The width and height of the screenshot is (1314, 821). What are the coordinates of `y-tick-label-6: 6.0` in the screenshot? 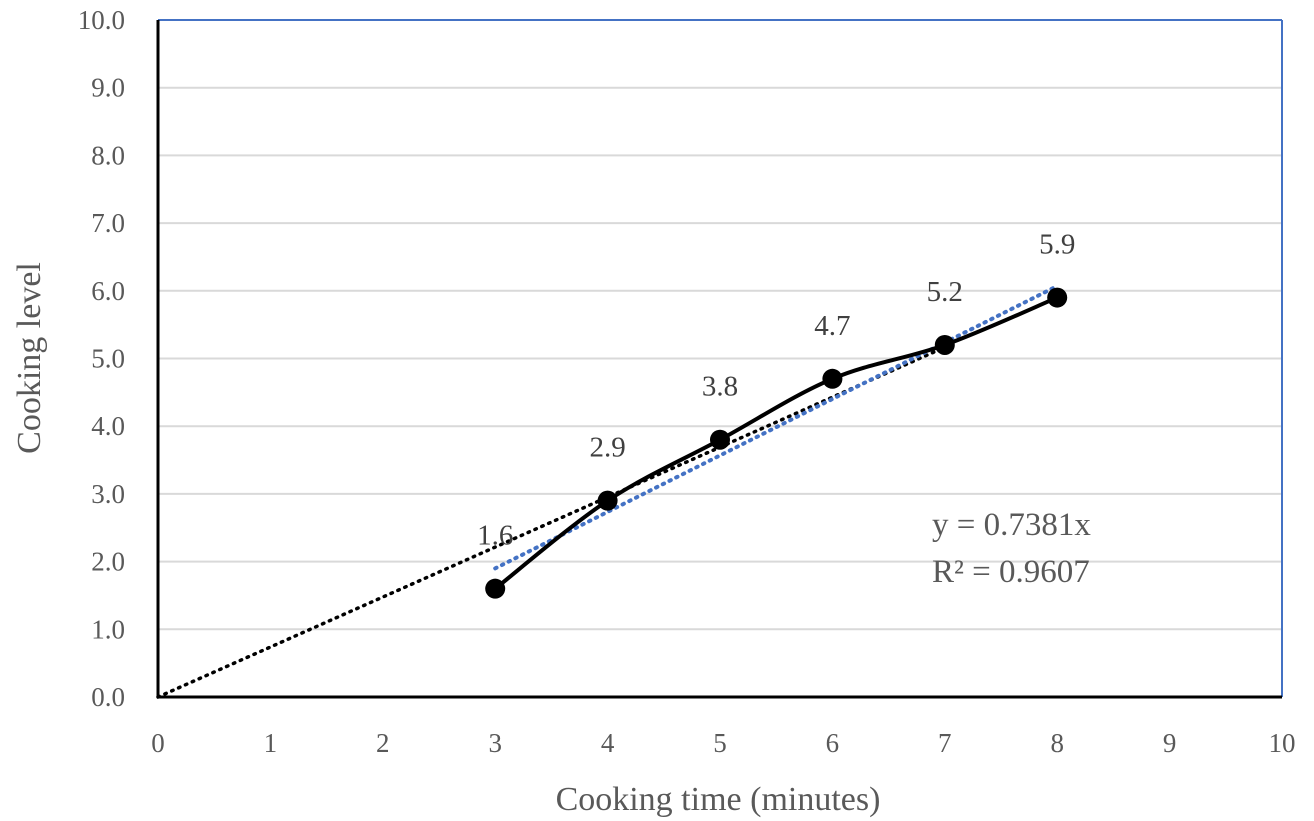 It's located at (108, 291).